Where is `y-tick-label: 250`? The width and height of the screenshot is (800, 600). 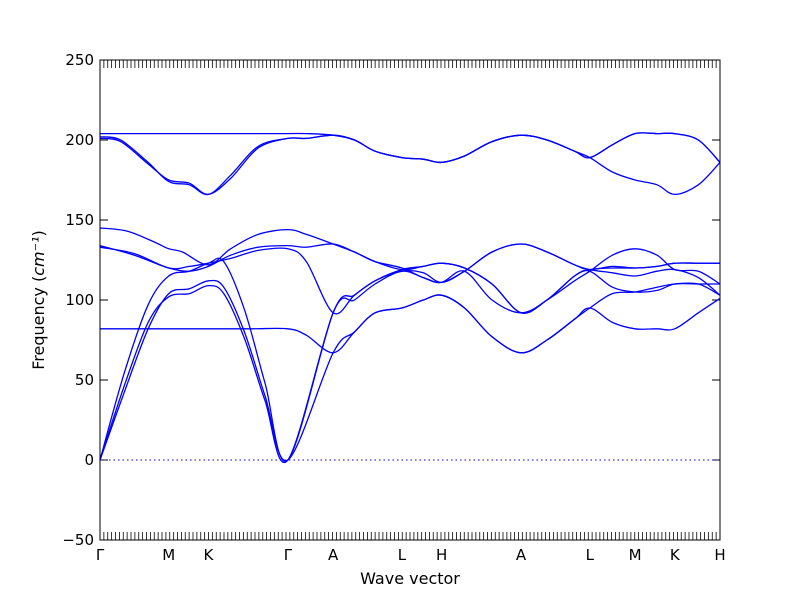 y-tick-label: 250 is located at coordinates (79, 60).